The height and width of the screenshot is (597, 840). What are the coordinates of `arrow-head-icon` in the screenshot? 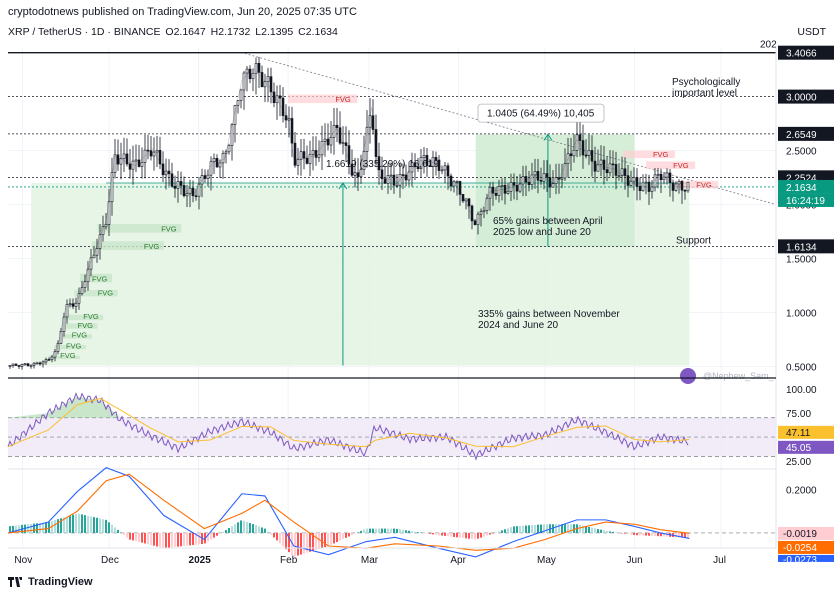 It's located at (548, 137).